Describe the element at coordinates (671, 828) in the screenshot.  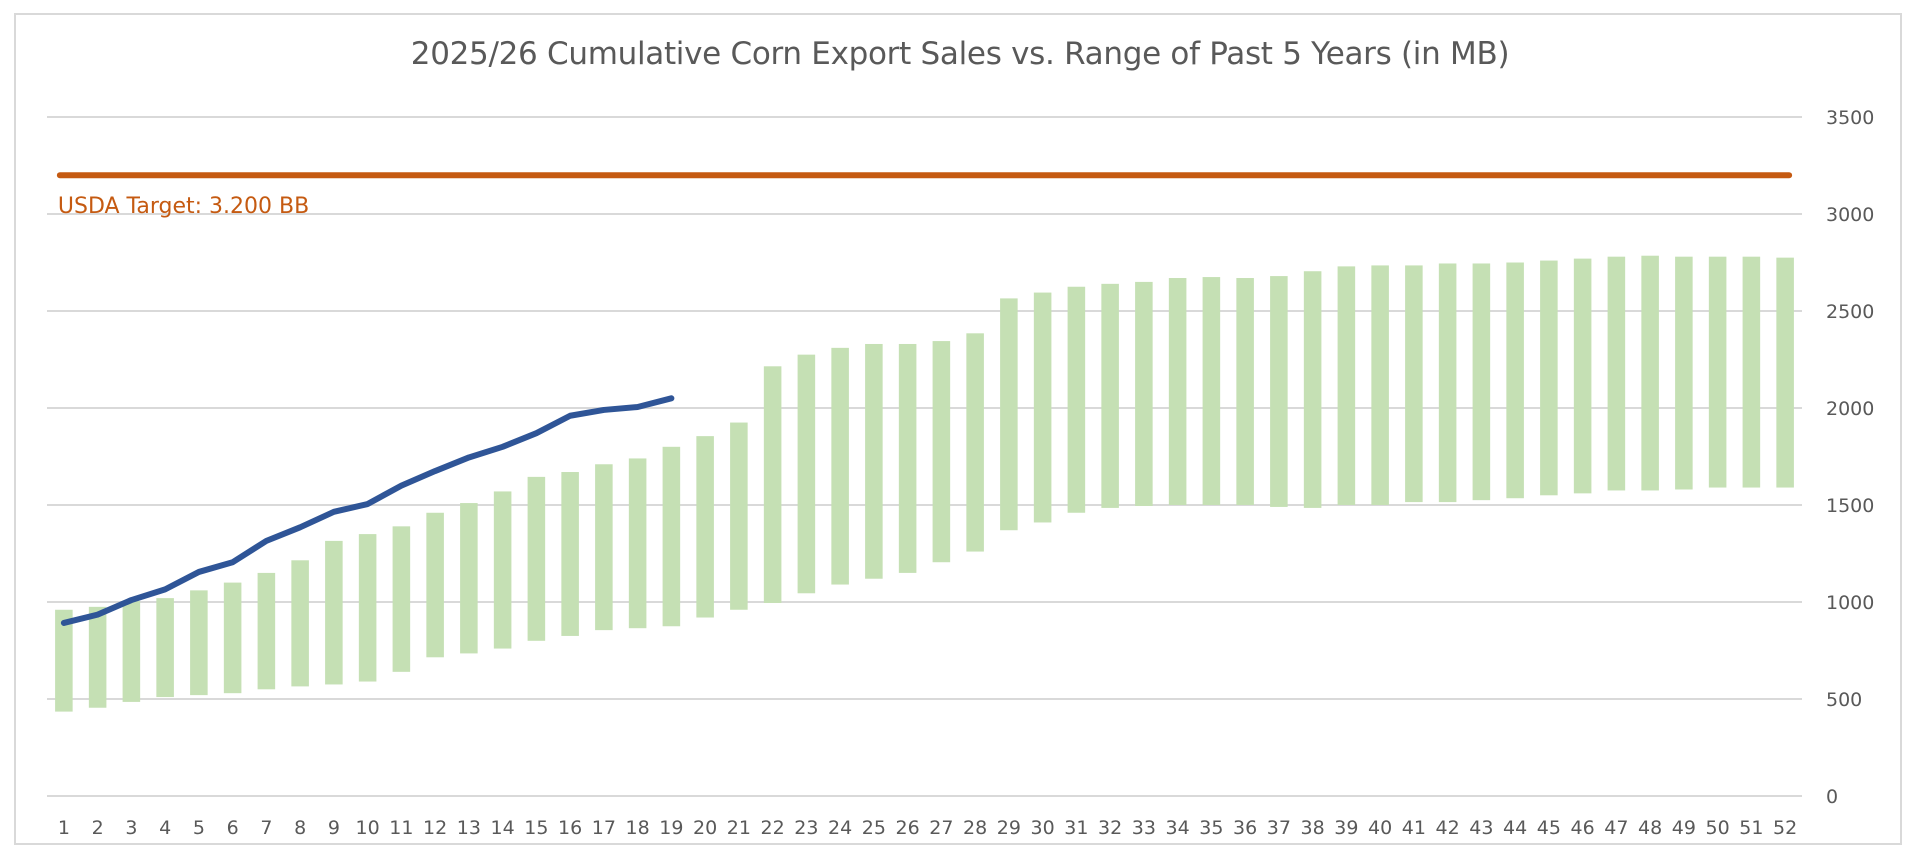
I see `x-tick-label: 19` at that location.